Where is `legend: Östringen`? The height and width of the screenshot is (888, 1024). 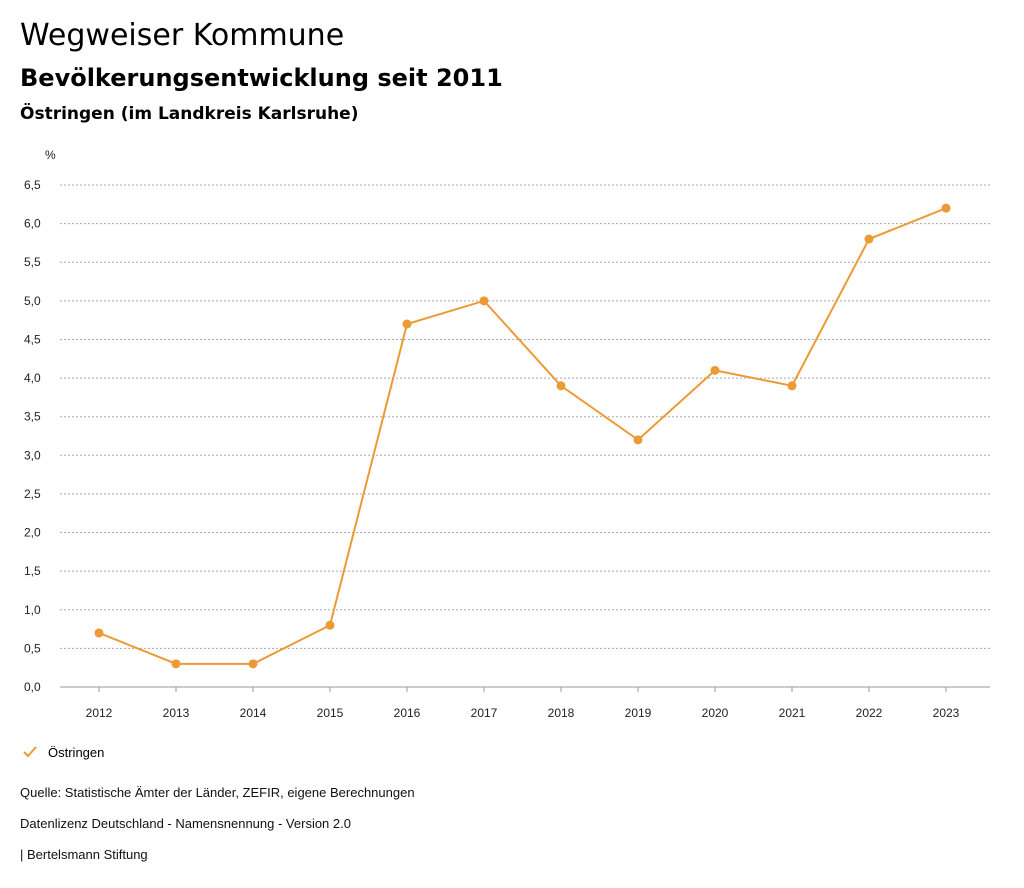
legend: Östringen is located at coordinates (63, 752).